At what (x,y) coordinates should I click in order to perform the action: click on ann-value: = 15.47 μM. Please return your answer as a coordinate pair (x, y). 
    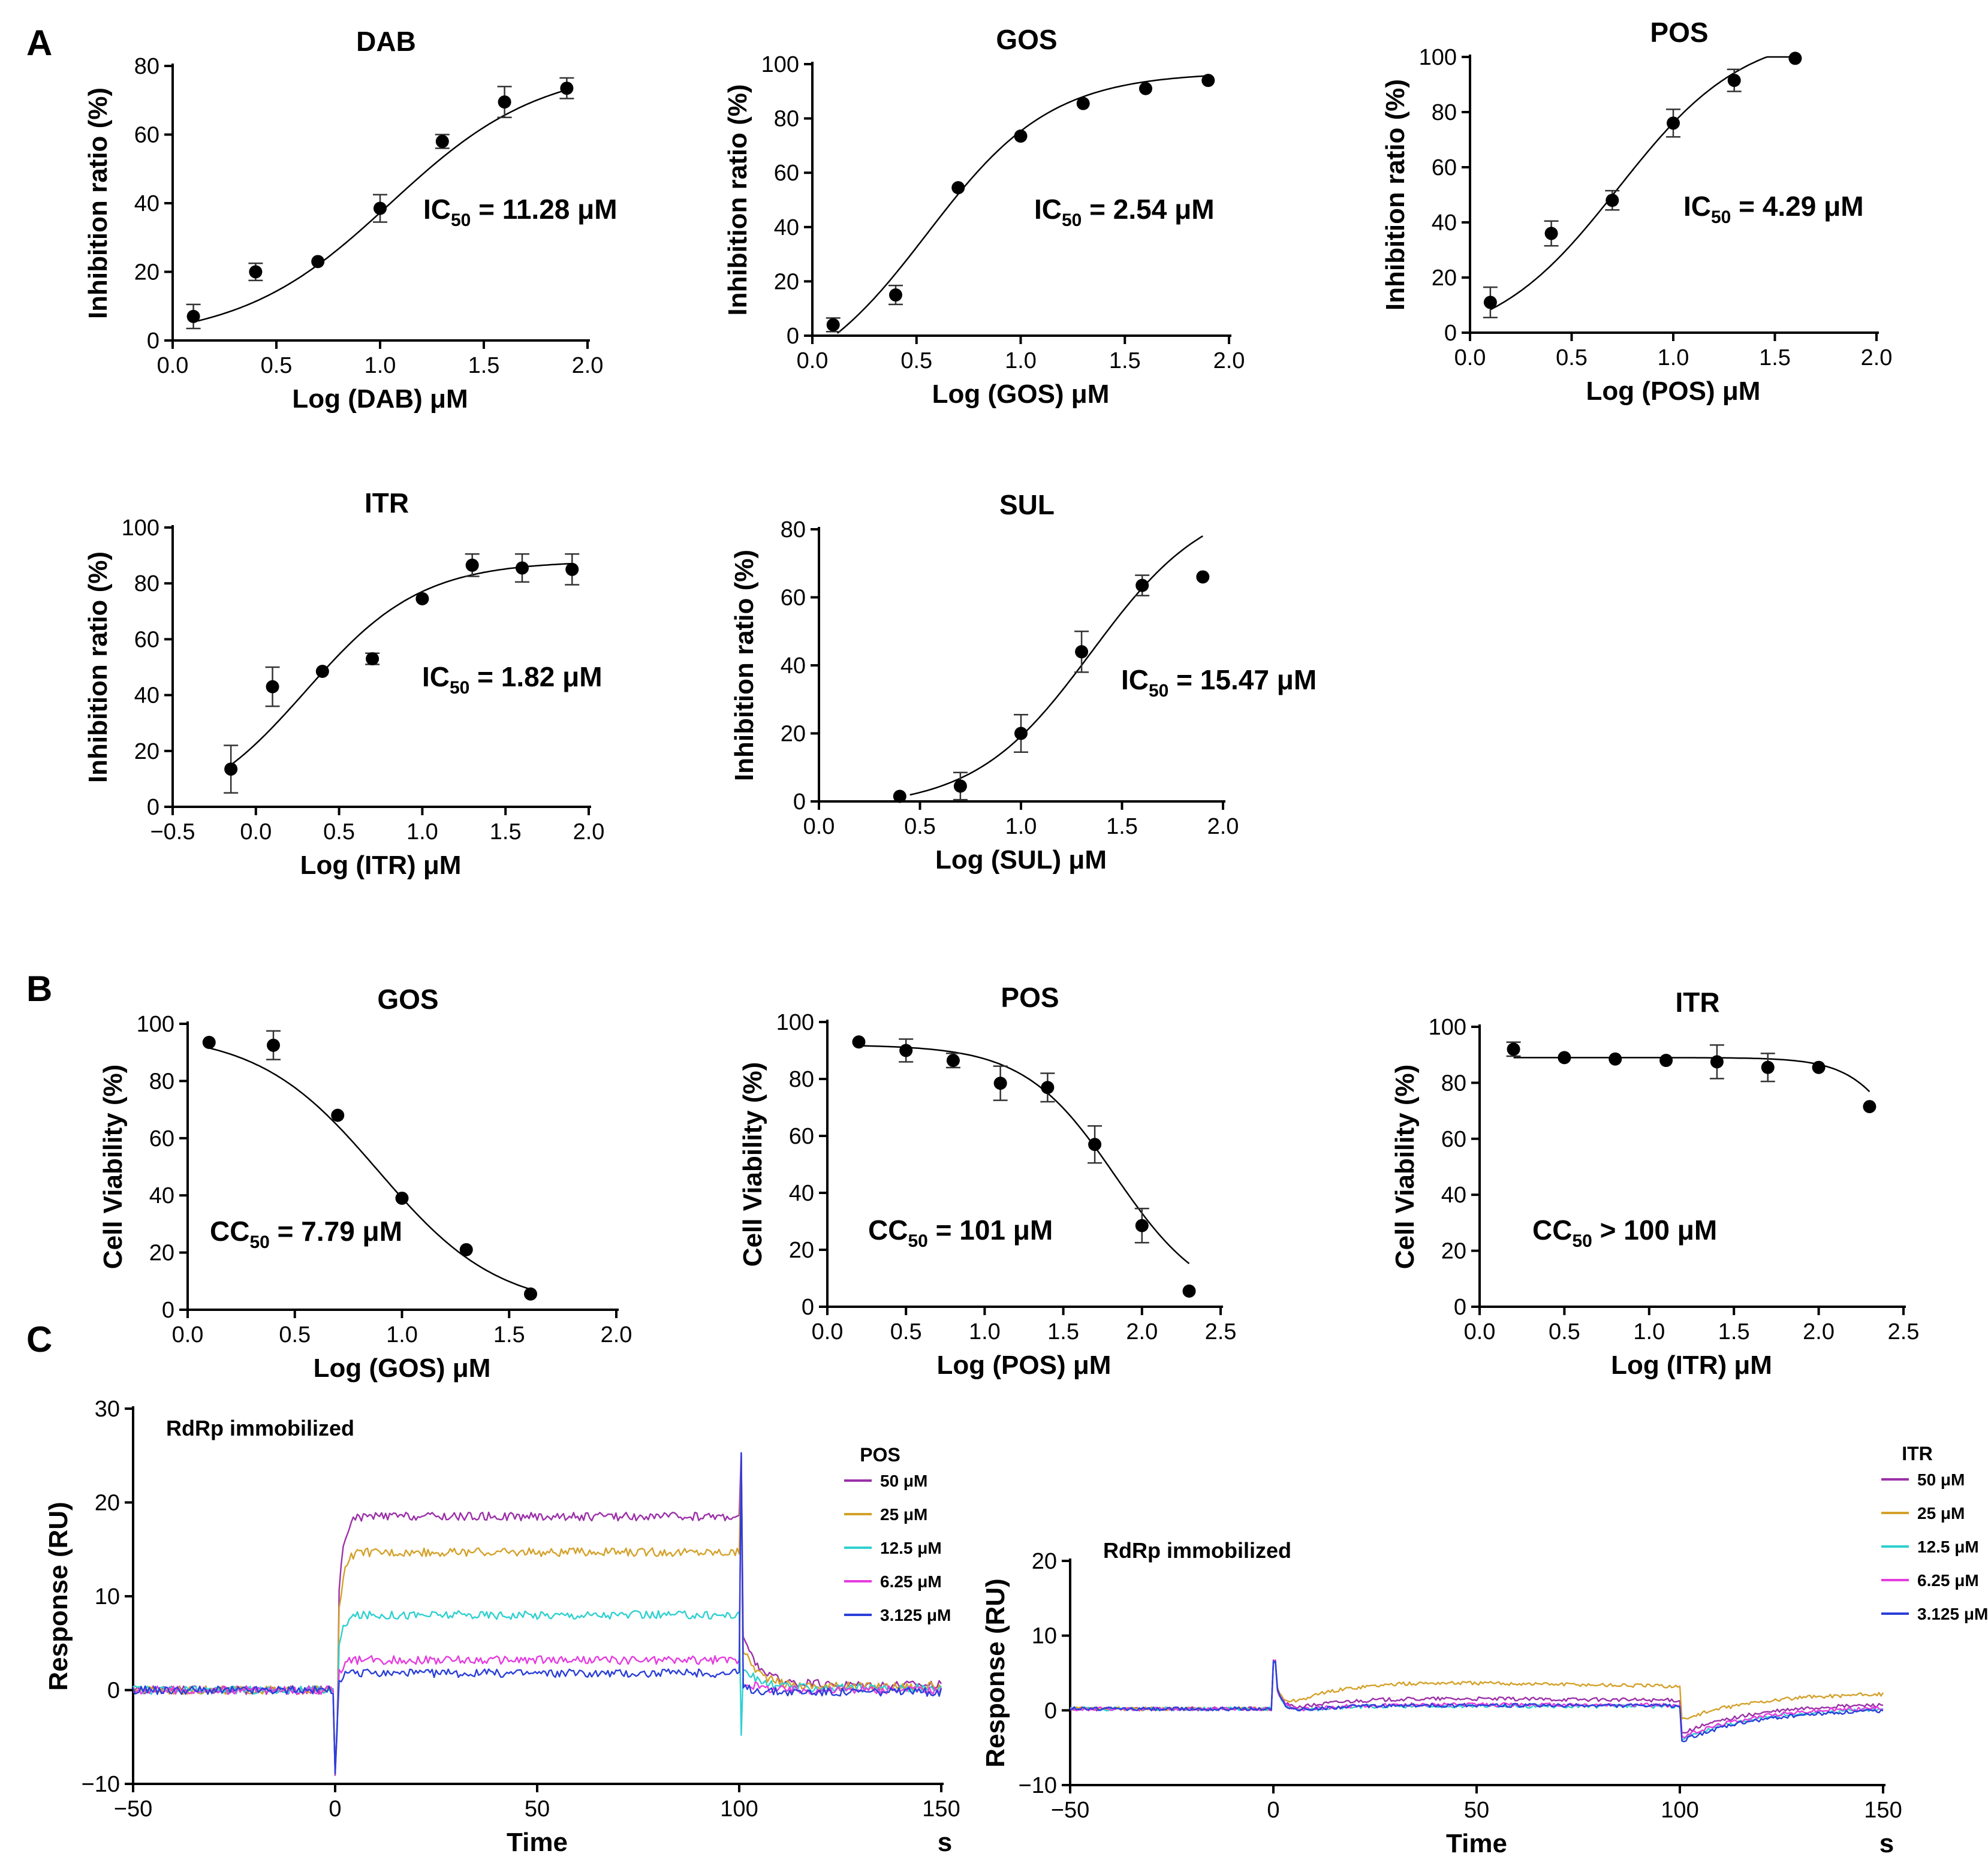
    Looking at the image, I should click on (1242, 679).